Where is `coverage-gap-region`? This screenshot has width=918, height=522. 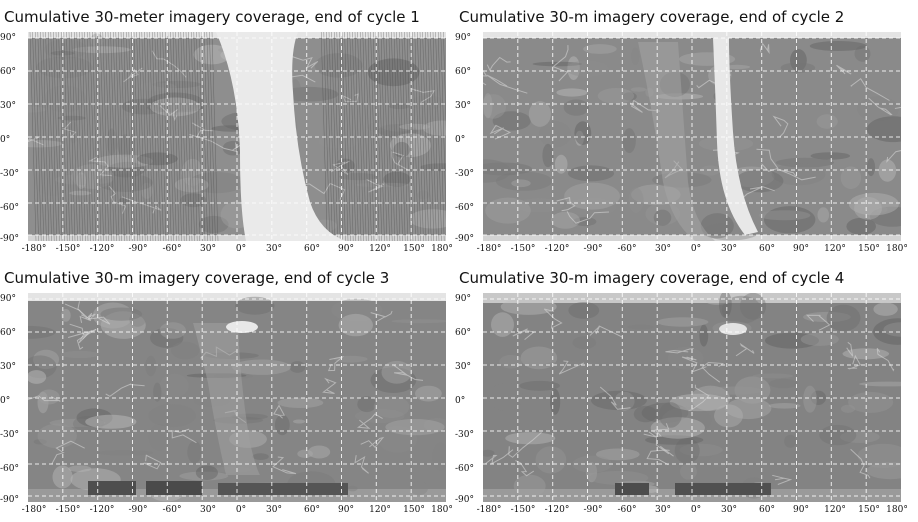 coverage-gap-region is located at coordinates (735, 136).